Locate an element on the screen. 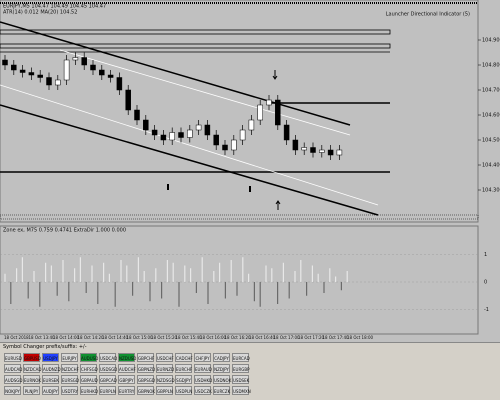 Image resolution: width=500 pixels, height=400 pixels. symbol-button: USDPLN is located at coordinates (183, 390).